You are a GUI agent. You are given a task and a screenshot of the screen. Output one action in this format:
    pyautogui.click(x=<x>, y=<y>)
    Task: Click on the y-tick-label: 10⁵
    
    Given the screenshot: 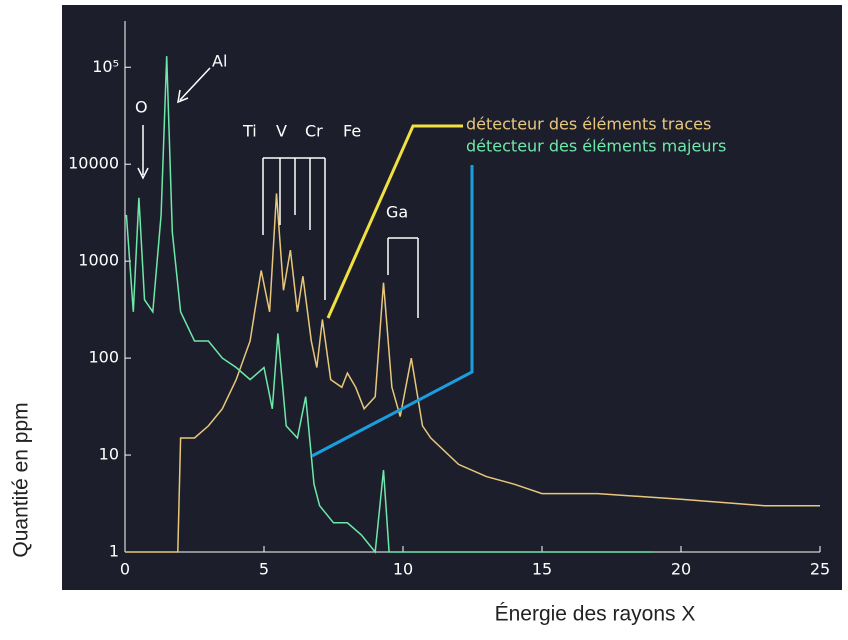 What is the action you would take?
    pyautogui.click(x=105, y=66)
    